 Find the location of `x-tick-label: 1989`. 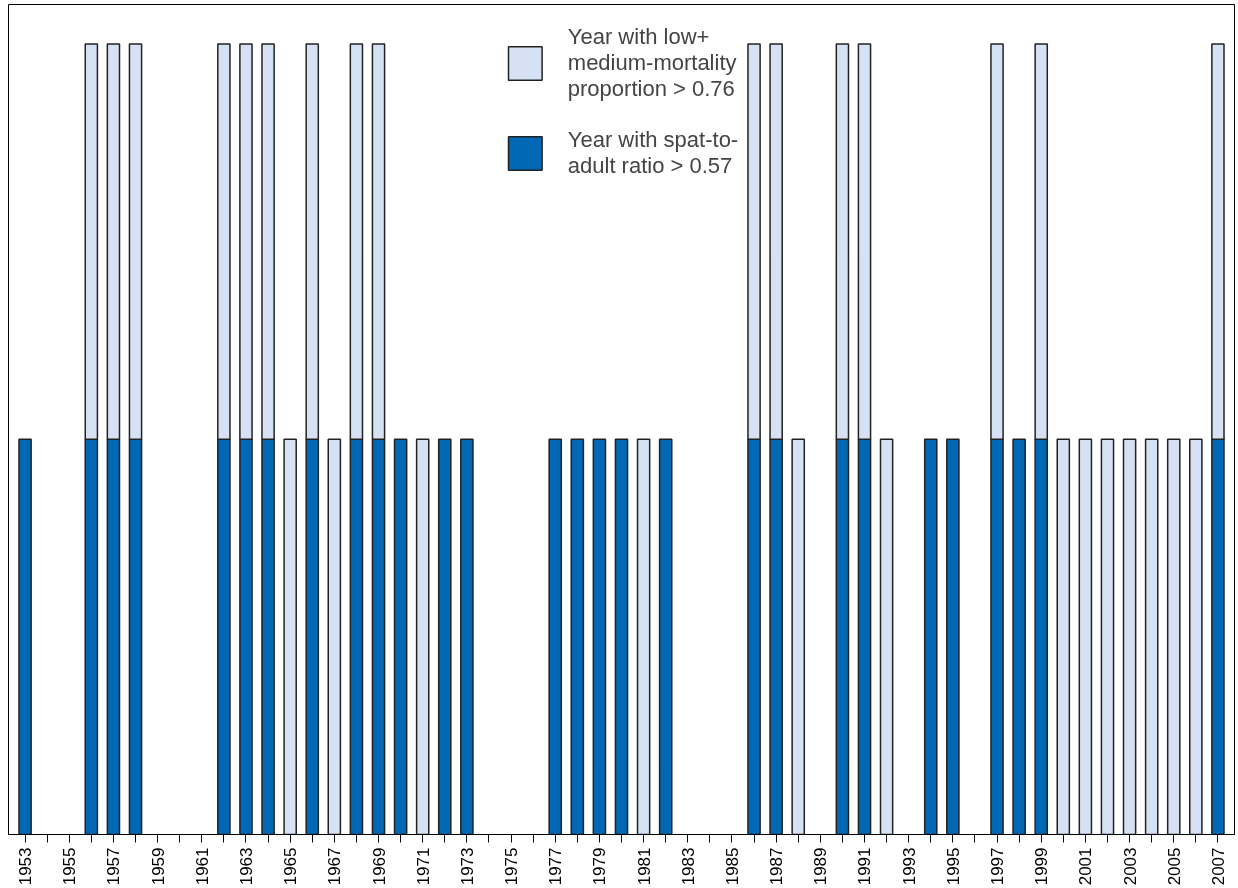

x-tick-label: 1989 is located at coordinates (821, 866).